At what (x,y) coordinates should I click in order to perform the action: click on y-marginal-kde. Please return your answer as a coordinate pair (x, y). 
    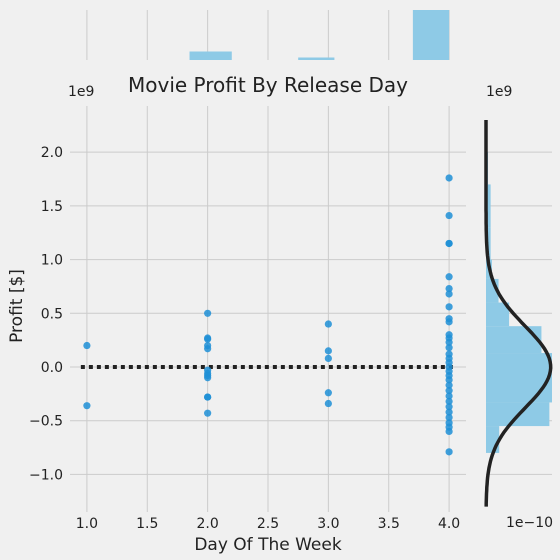
    Looking at the image, I should click on (518, 313).